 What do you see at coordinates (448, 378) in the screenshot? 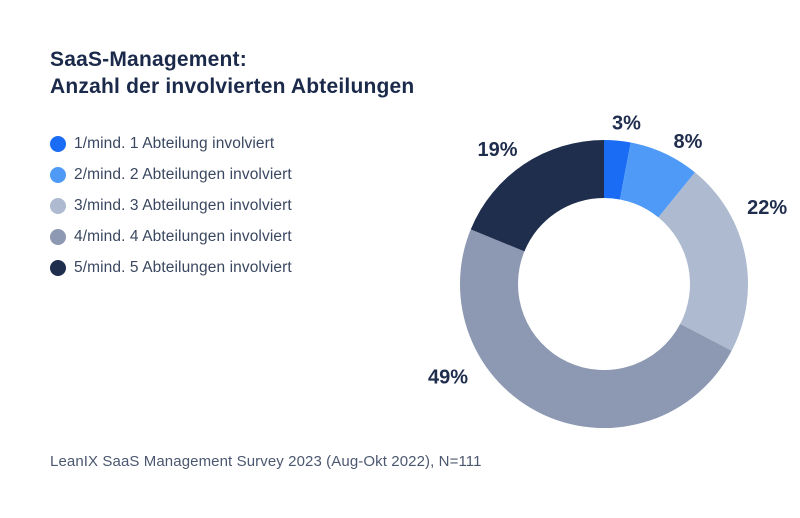
I see `percent-label-4: 49%` at bounding box center [448, 378].